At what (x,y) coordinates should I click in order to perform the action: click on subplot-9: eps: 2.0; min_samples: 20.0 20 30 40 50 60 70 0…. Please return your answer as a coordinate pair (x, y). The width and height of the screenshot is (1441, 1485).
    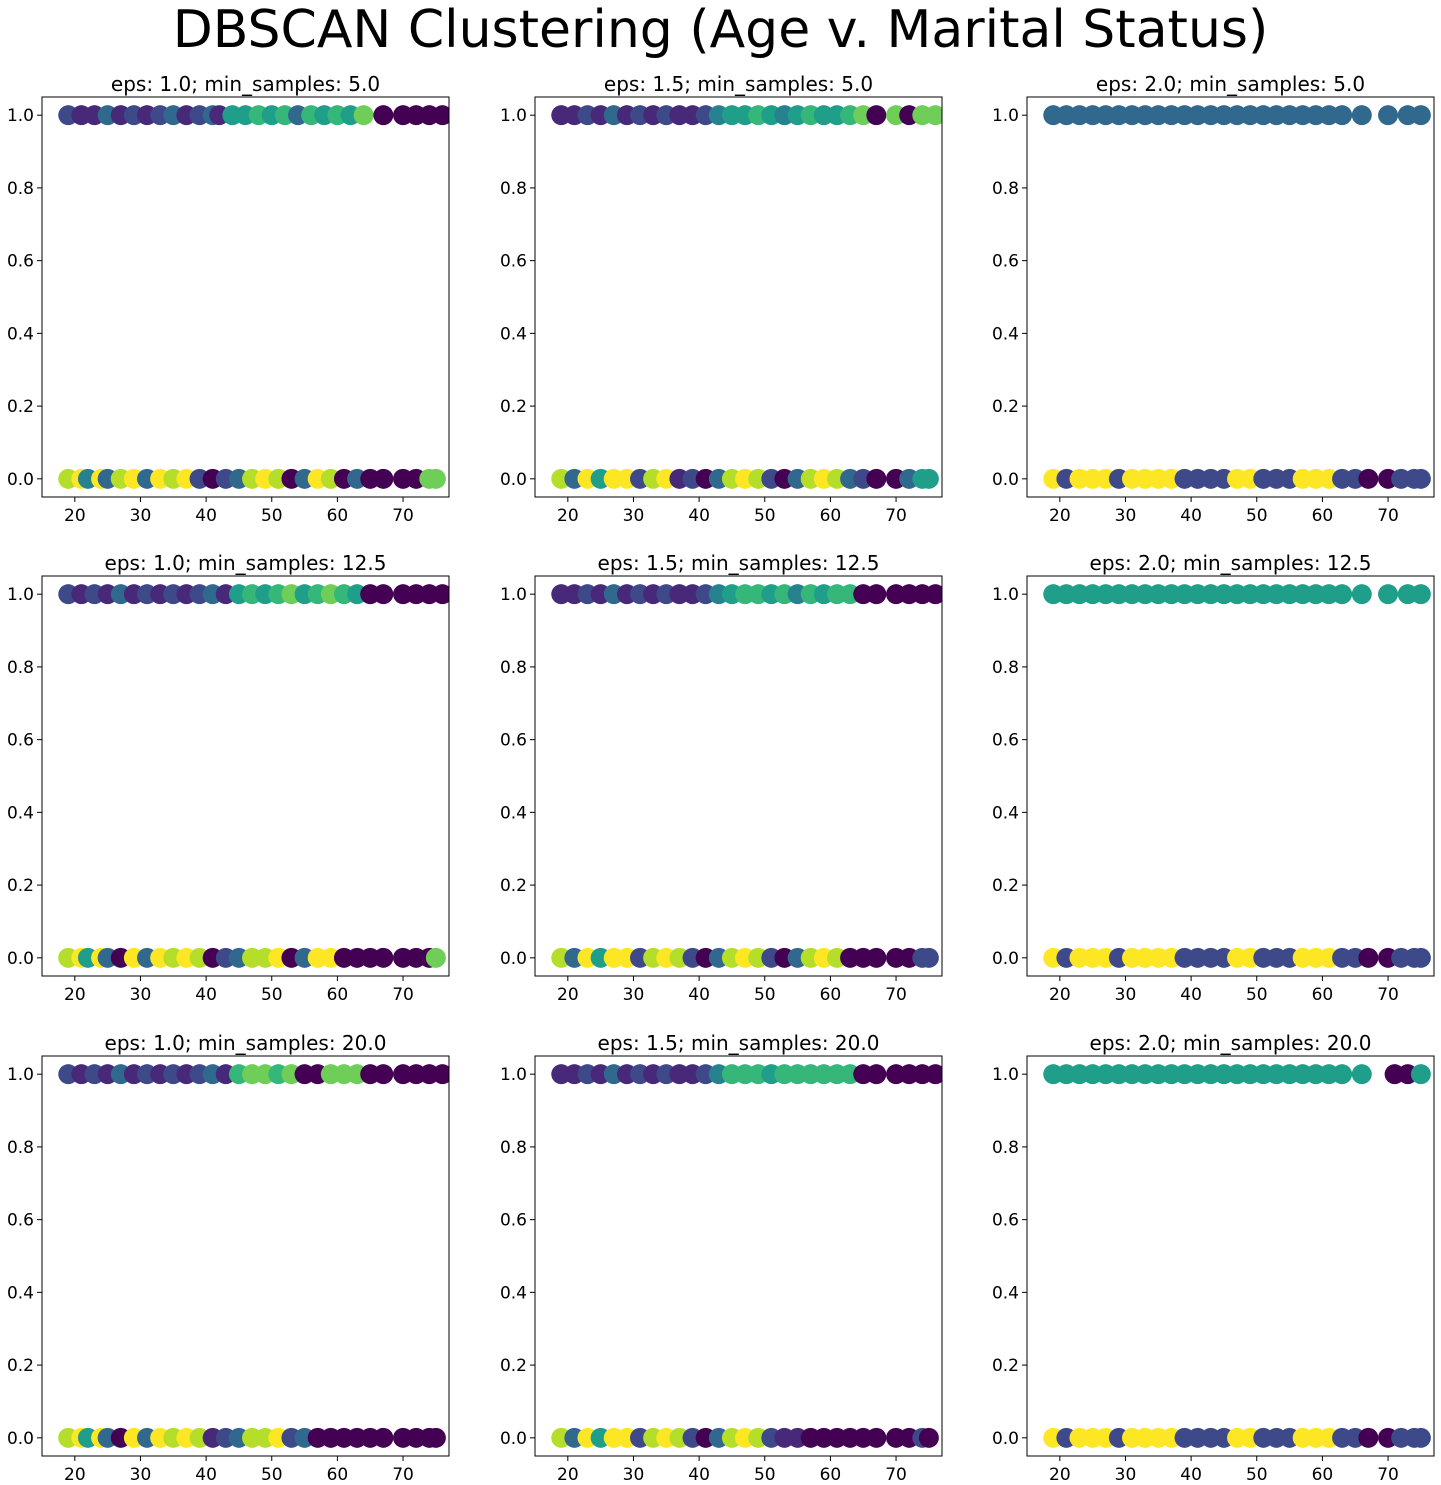
    Looking at the image, I should click on (1213, 1258).